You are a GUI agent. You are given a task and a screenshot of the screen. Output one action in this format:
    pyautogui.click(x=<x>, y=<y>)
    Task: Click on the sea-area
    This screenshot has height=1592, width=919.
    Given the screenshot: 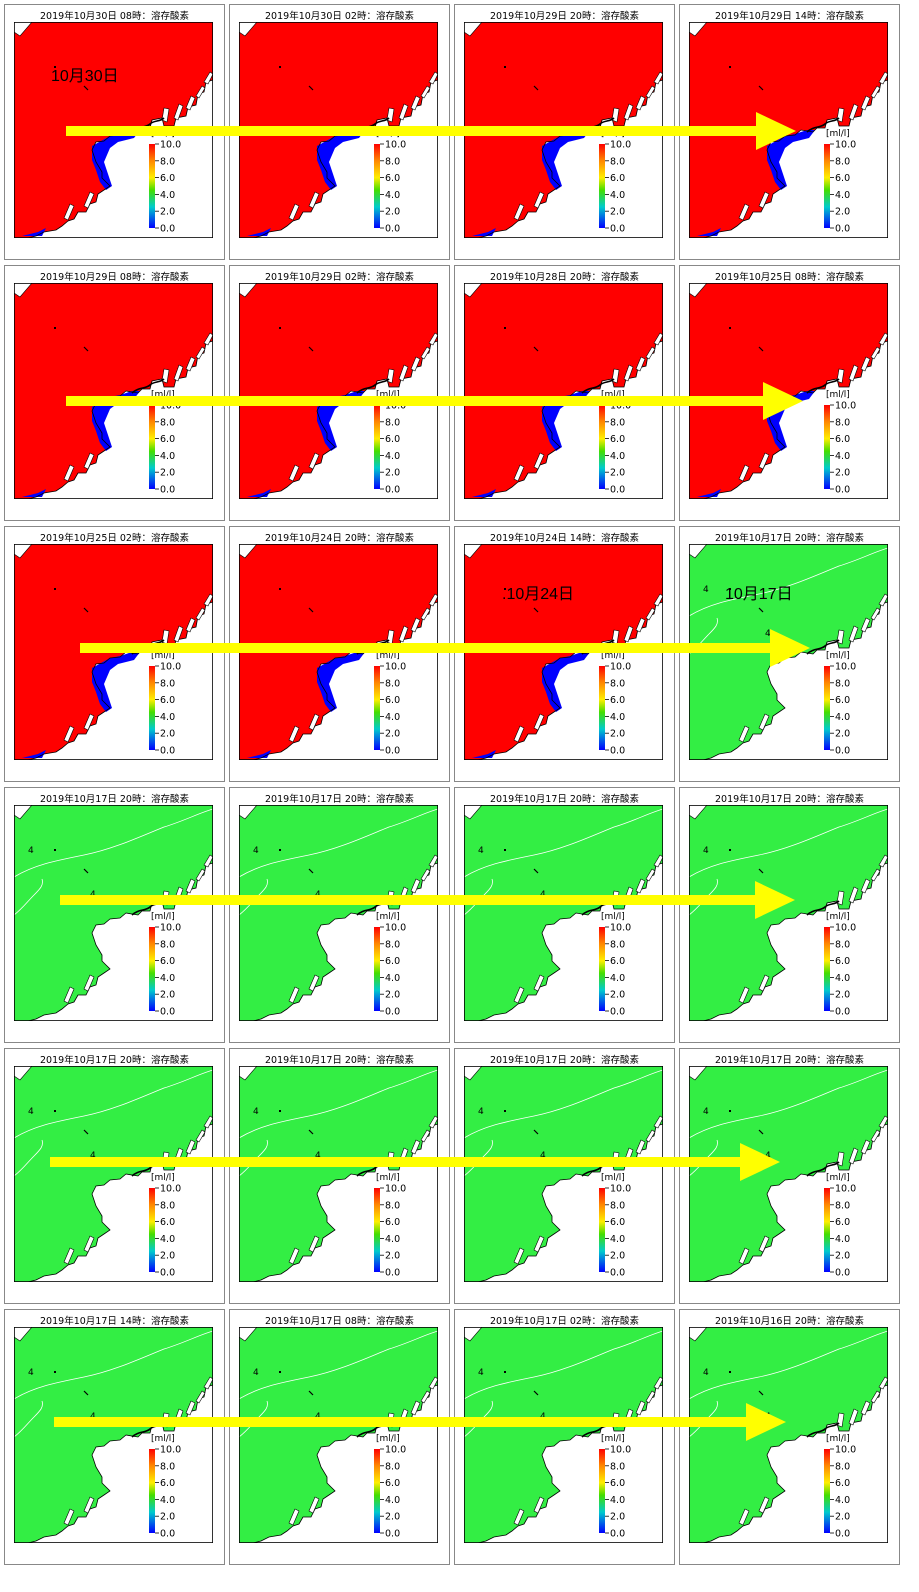 What is the action you would take?
    pyautogui.click(x=788, y=391)
    